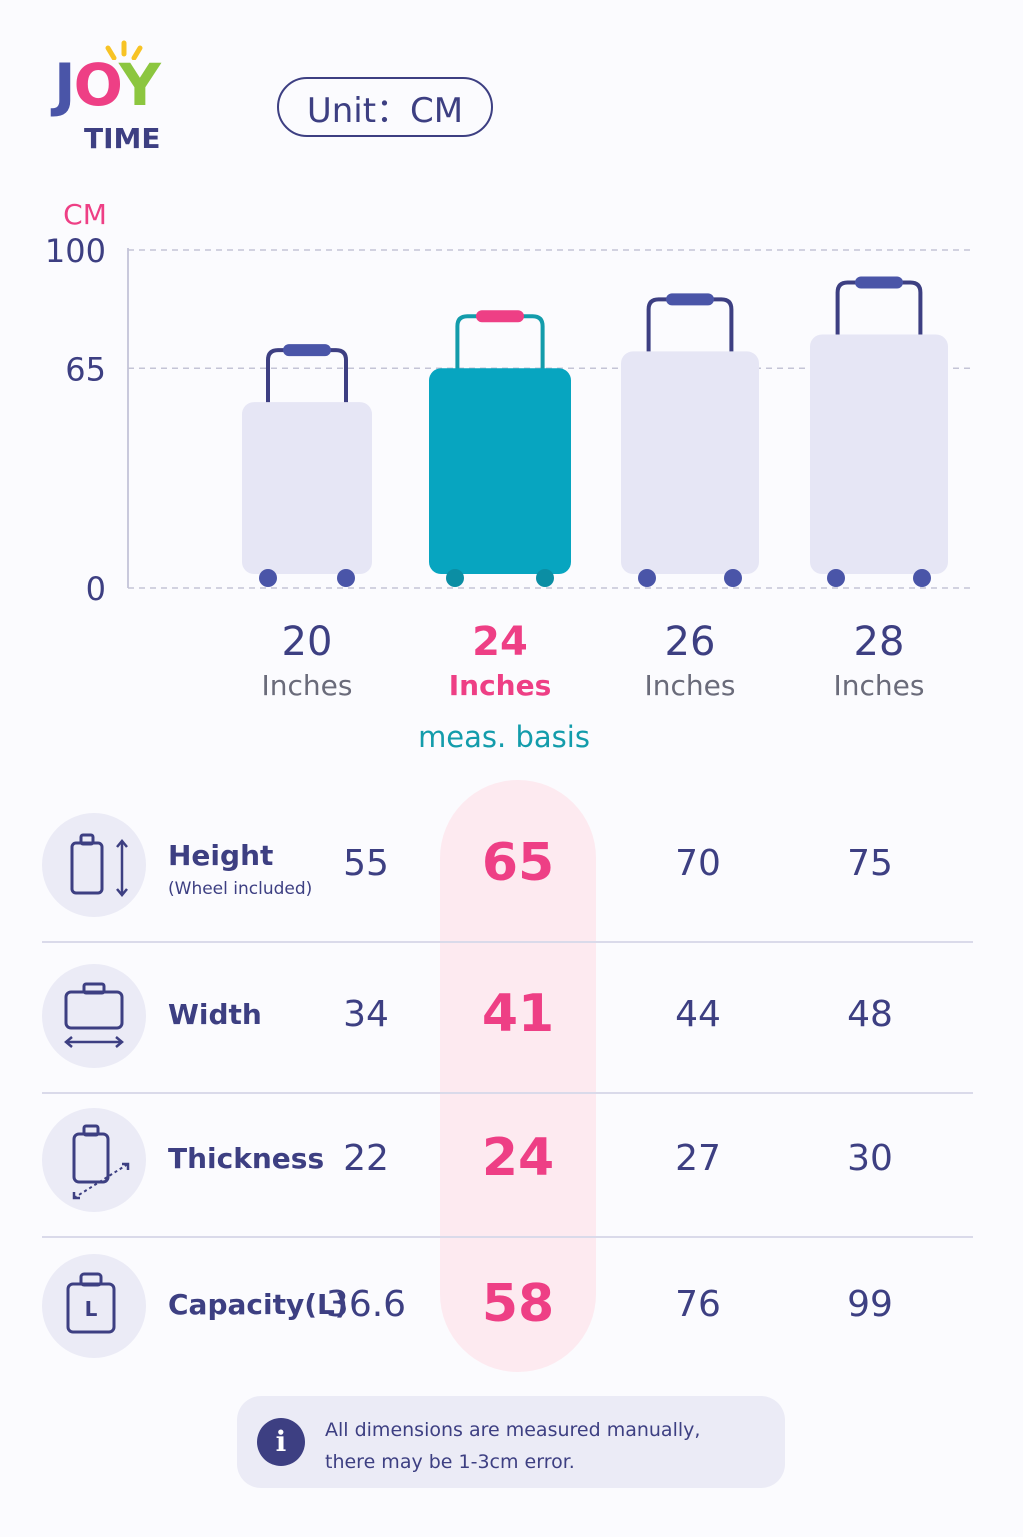  Describe the element at coordinates (385, 107) in the screenshot. I see `unit-badge: Unit：CM` at that location.